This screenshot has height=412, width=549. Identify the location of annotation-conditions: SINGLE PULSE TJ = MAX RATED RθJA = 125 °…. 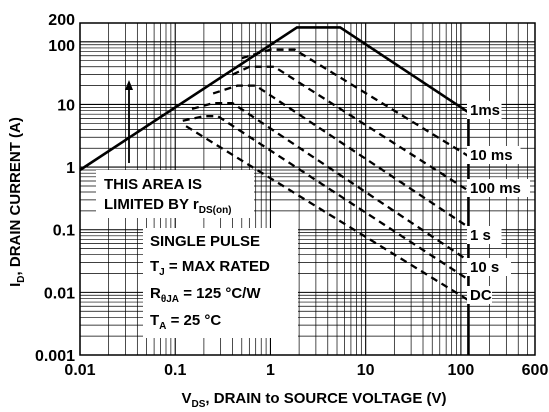
(220, 283).